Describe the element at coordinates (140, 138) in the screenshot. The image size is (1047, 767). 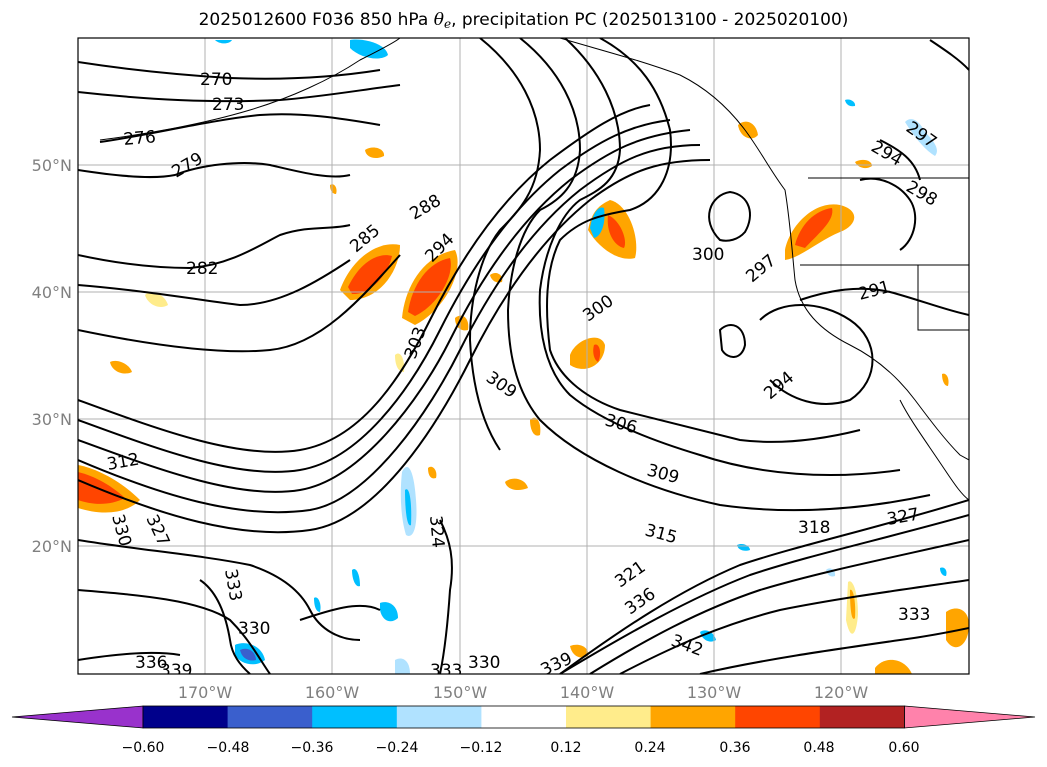
I see `svg-text: 276` at that location.